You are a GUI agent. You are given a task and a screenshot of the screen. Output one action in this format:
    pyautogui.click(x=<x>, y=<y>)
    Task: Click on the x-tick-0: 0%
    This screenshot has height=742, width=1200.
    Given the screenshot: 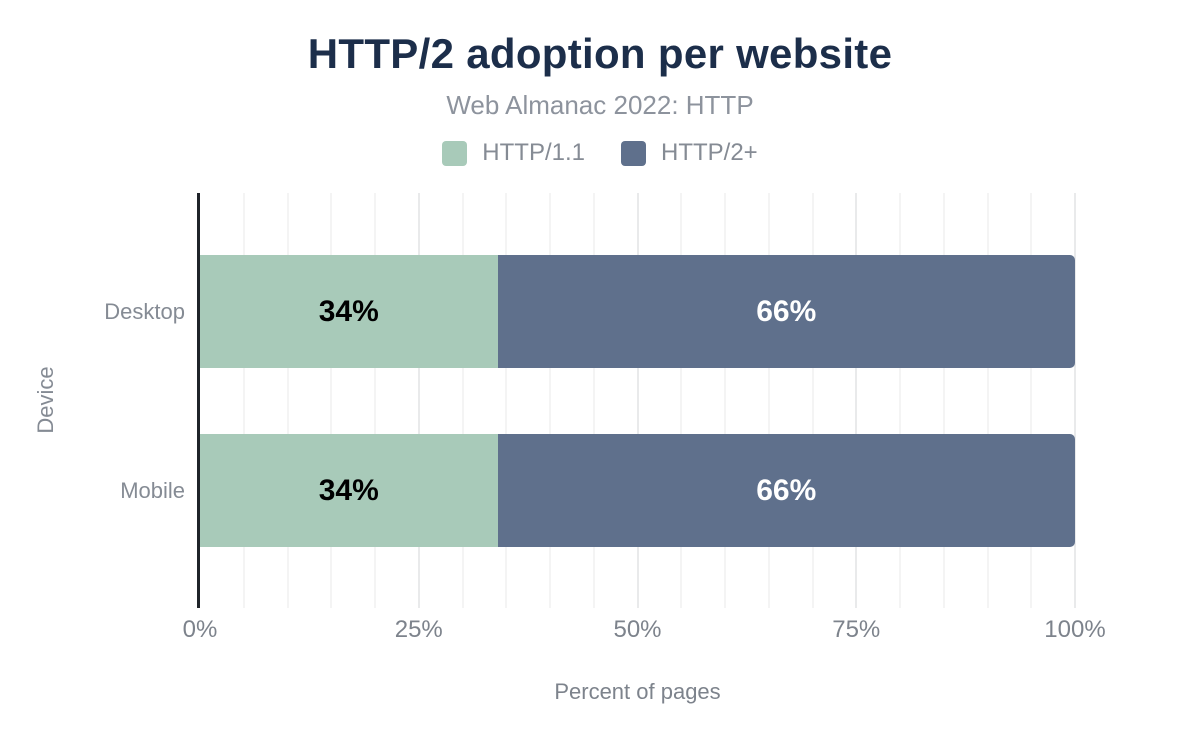 What is the action you would take?
    pyautogui.click(x=200, y=629)
    